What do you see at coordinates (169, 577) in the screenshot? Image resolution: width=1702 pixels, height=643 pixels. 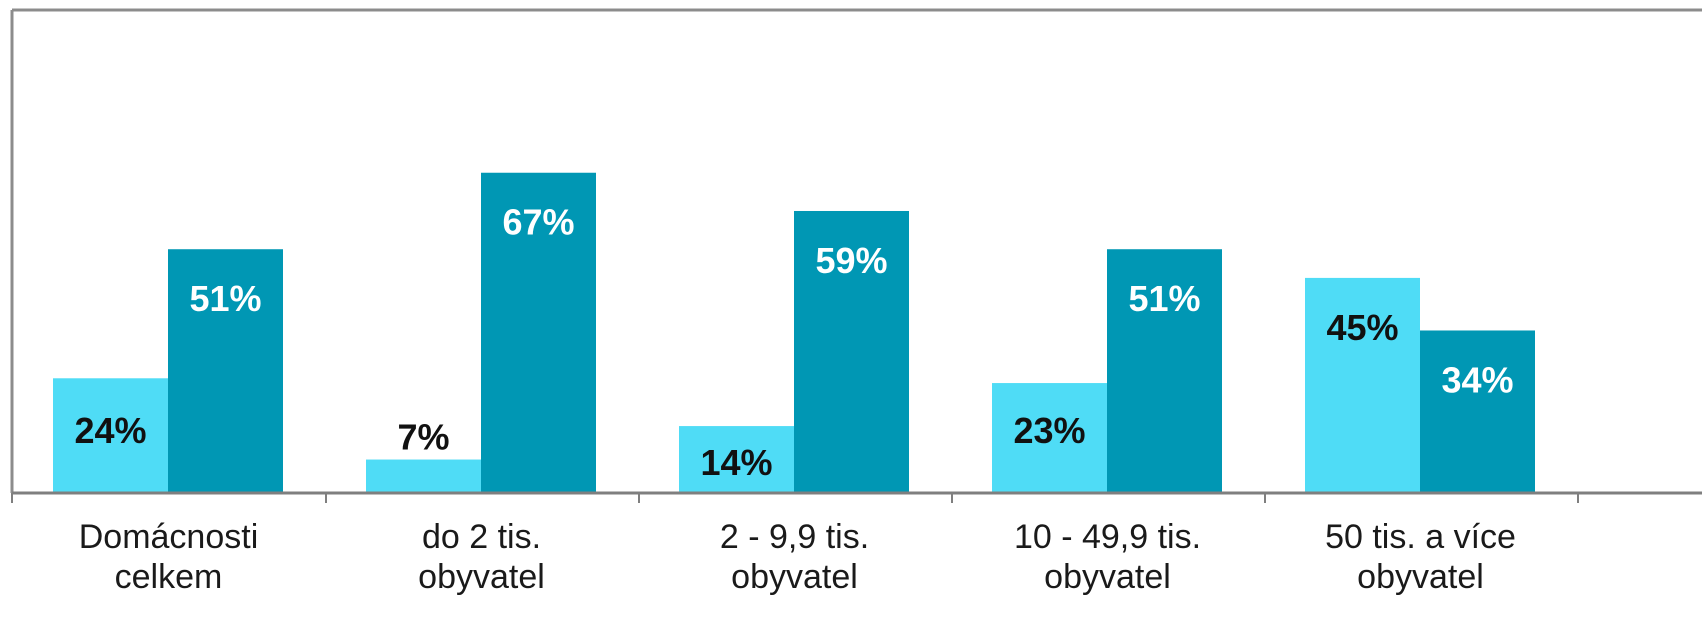 I see `category-label-1-line2: celkem` at bounding box center [169, 577].